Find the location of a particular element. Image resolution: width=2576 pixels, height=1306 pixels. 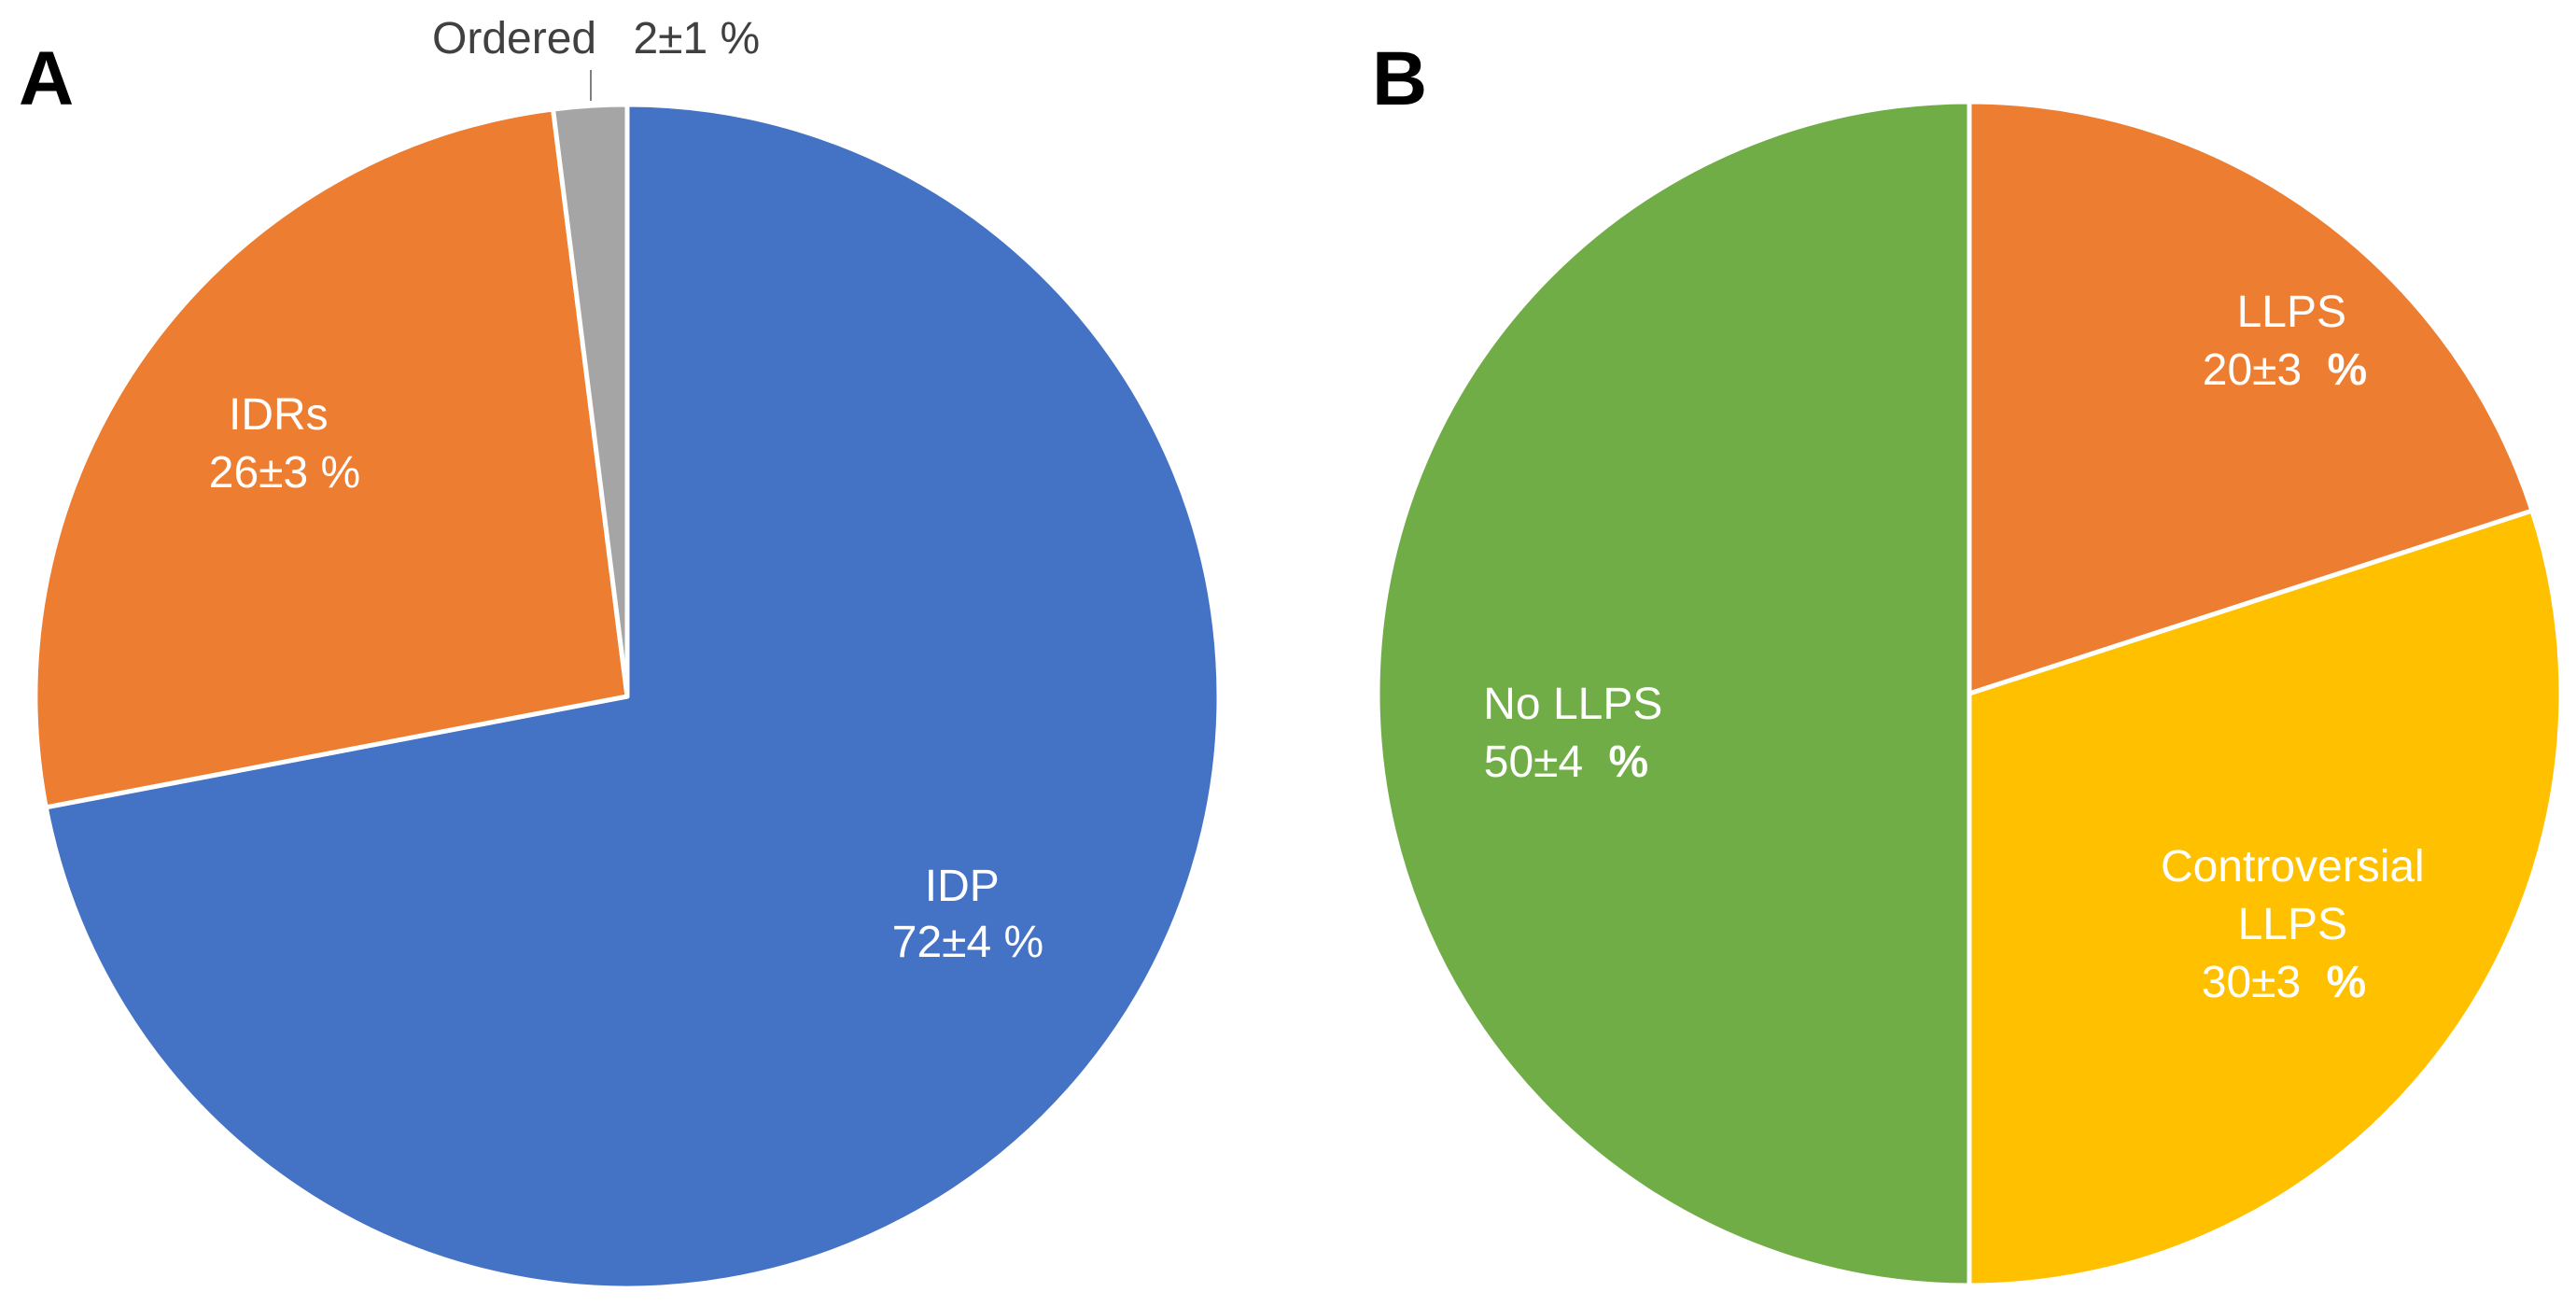

pie-a-slice-idrs is located at coordinates (331, 458).